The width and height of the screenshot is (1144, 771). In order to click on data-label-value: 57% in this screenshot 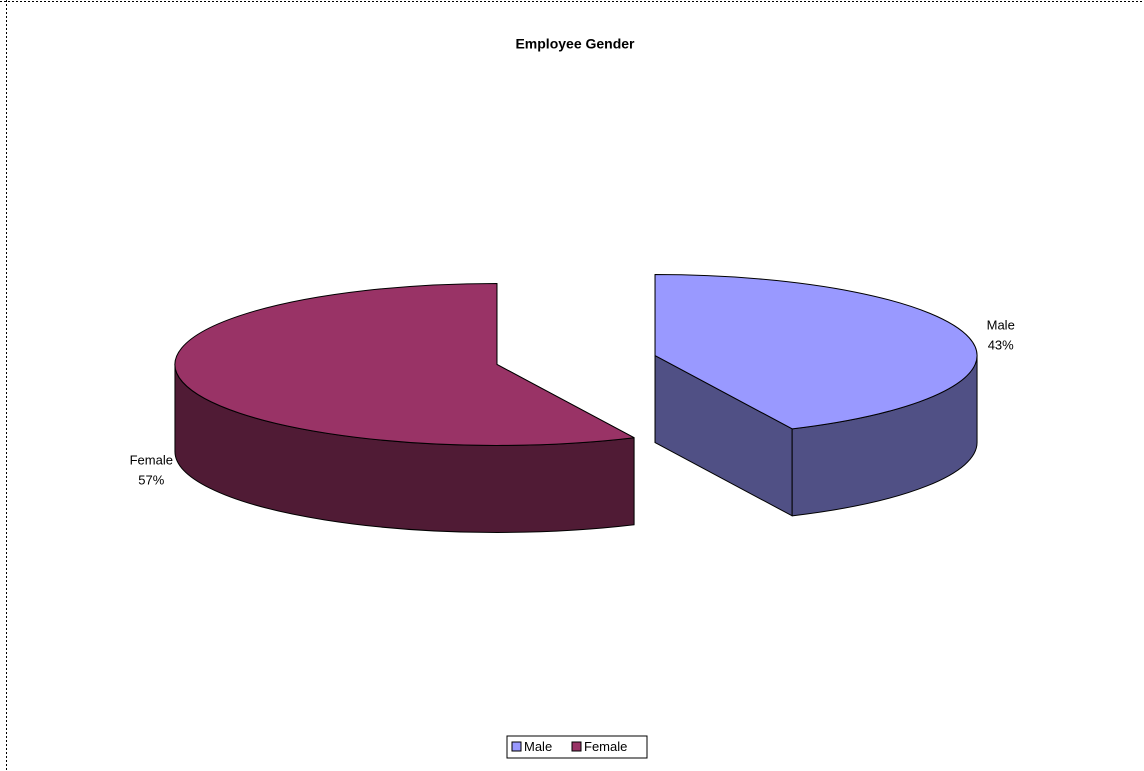, I will do `click(151, 479)`.